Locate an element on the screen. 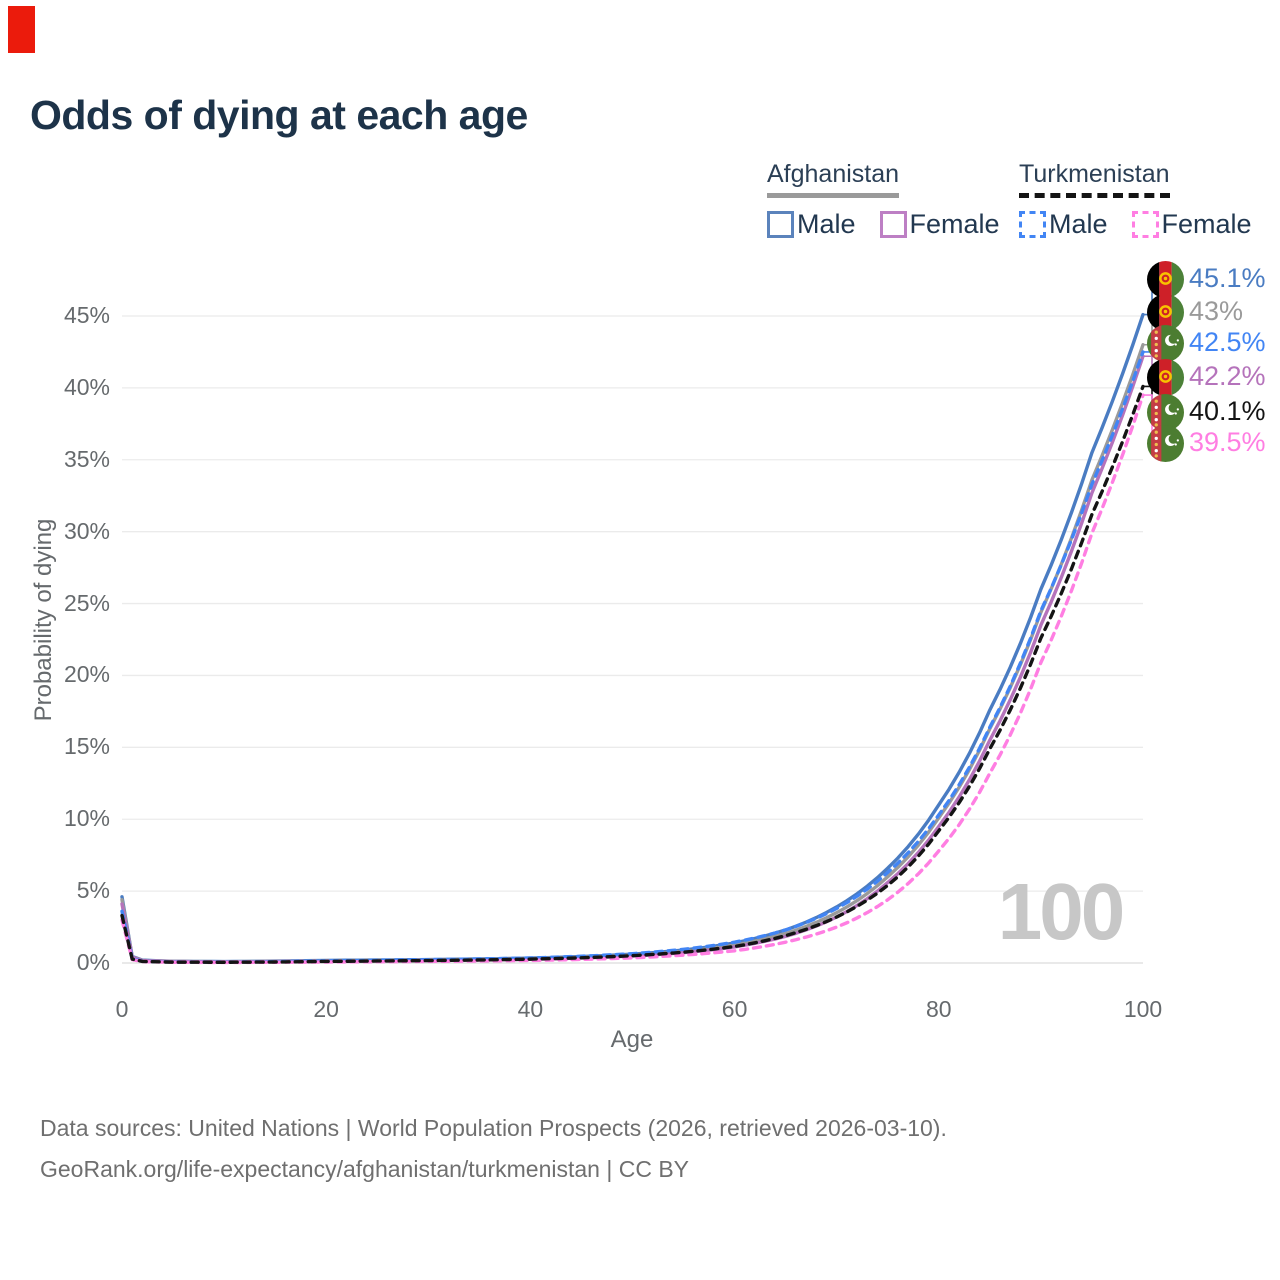 The image size is (1280, 1280). y-axis-title: Probability of dying is located at coordinates (43, 620).